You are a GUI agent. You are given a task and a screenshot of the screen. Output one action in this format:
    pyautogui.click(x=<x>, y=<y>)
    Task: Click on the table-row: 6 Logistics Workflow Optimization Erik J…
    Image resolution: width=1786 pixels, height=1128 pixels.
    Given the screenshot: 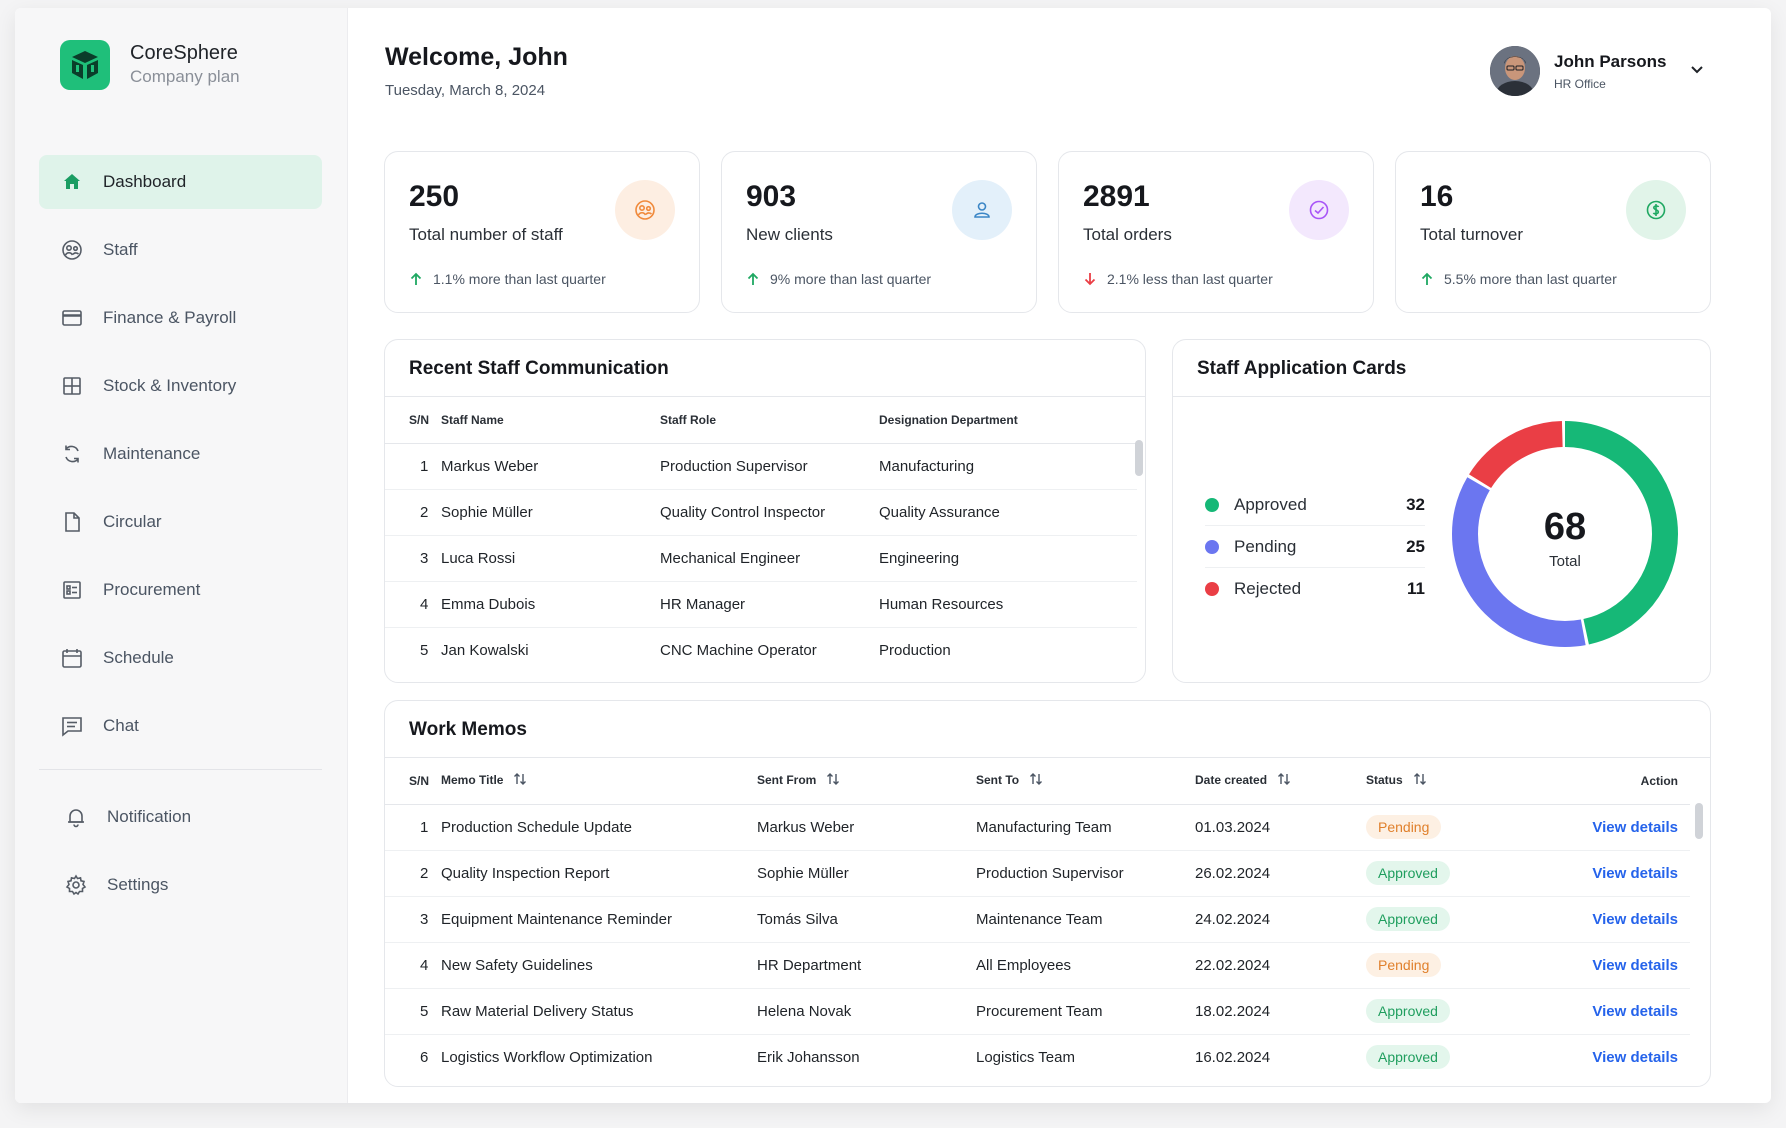 What is the action you would take?
    pyautogui.click(x=1037, y=1057)
    